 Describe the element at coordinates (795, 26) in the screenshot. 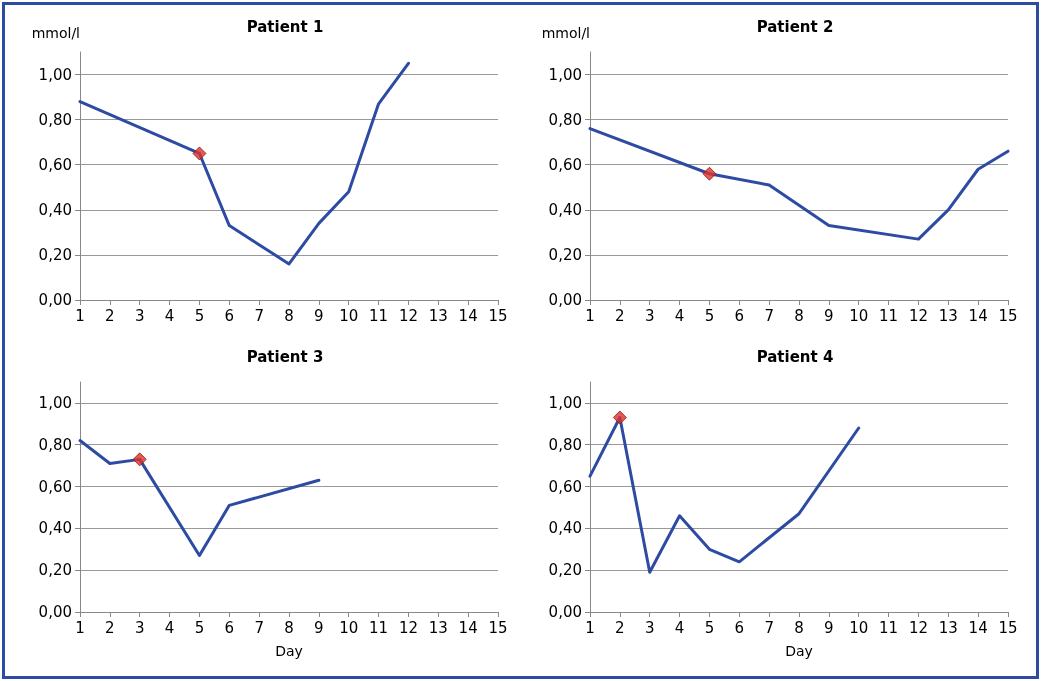

I see `chart-title: Patient 2` at that location.